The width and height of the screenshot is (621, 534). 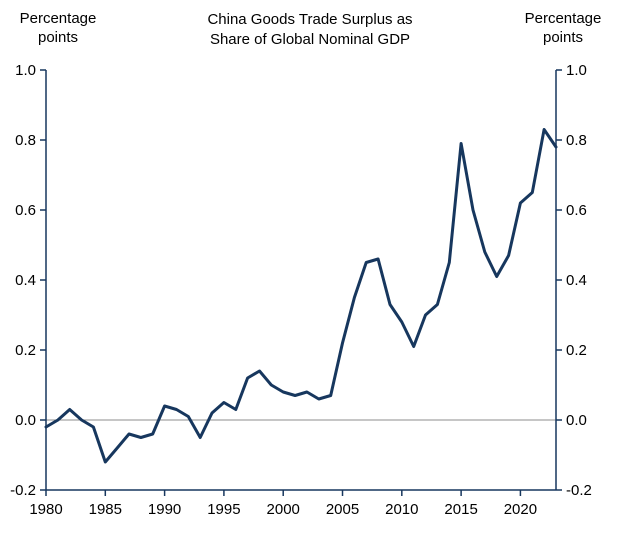 I want to click on x-tick-label: 2020, so click(x=520, y=509).